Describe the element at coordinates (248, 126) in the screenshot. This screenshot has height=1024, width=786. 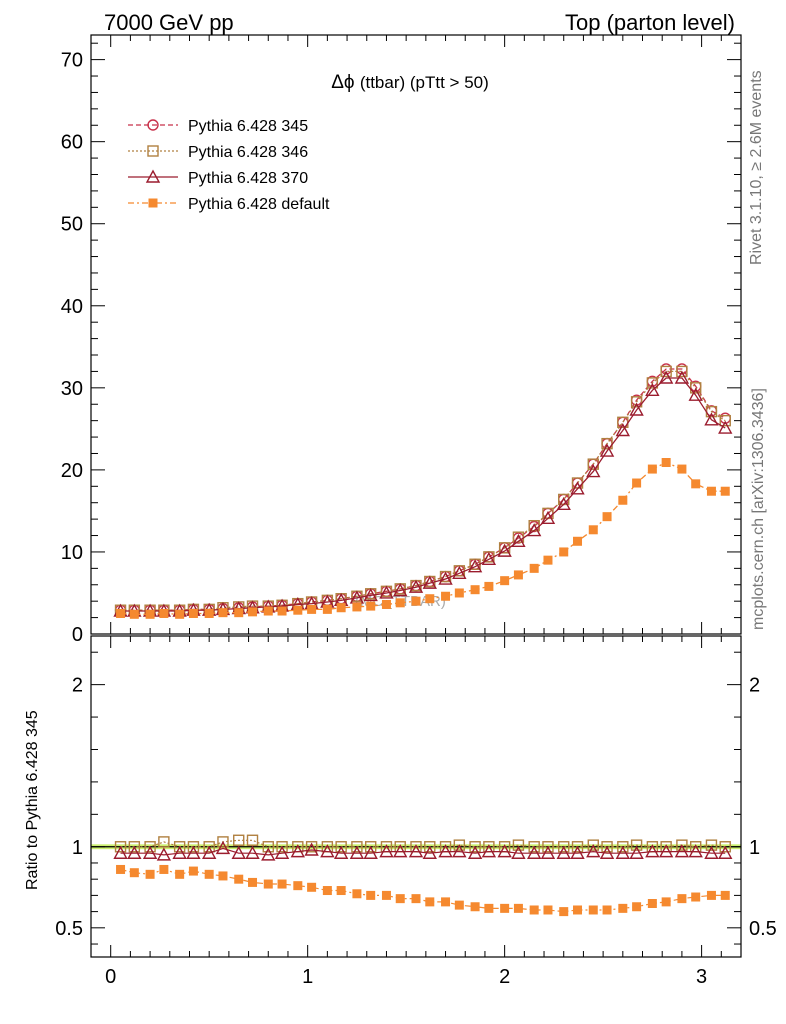
I see `legend-label: Pythia 6.428 345` at that location.